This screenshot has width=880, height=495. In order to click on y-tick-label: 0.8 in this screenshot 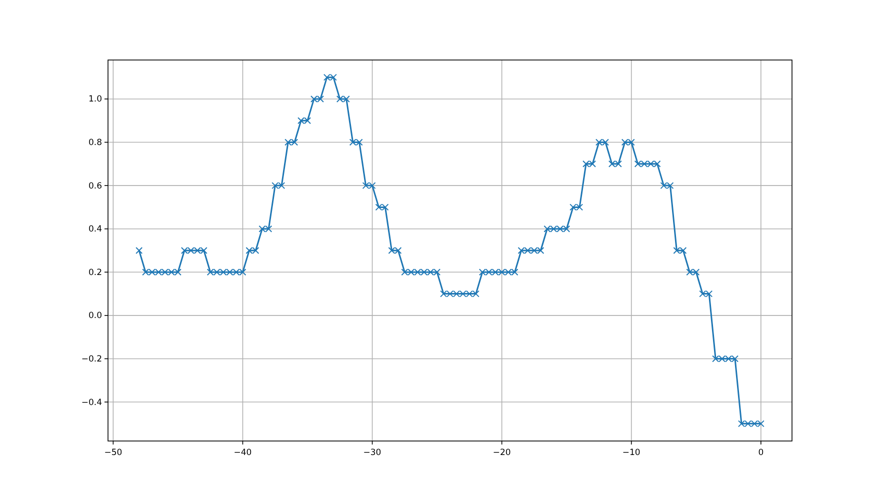, I will do `click(95, 143)`.